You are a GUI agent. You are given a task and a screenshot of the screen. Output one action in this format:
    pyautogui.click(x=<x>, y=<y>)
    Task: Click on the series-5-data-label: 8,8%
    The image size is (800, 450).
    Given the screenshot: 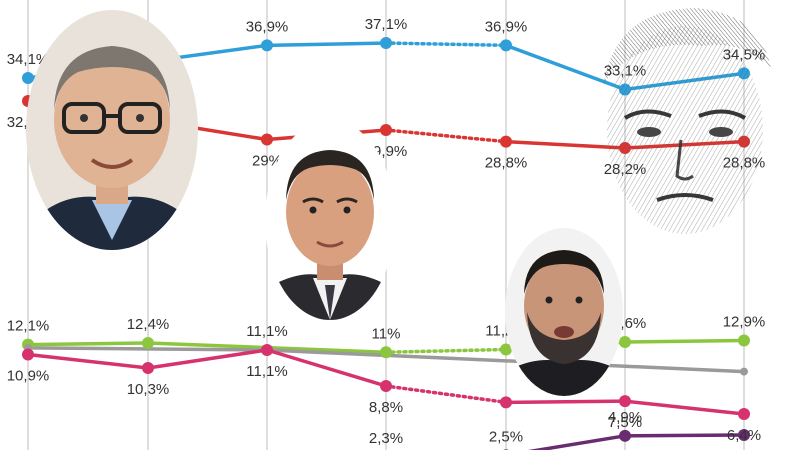 What is the action you would take?
    pyautogui.click(x=386, y=407)
    